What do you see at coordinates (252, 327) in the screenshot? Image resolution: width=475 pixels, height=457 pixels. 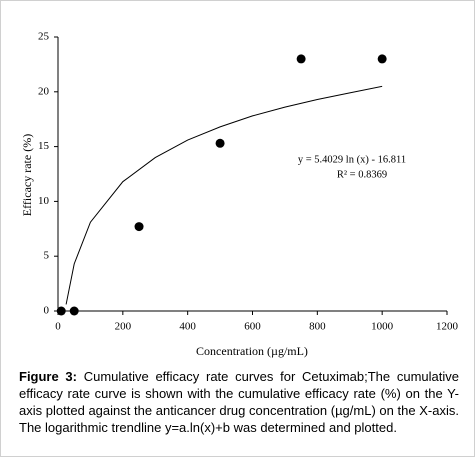 I see `x-tick-label: 600` at bounding box center [252, 327].